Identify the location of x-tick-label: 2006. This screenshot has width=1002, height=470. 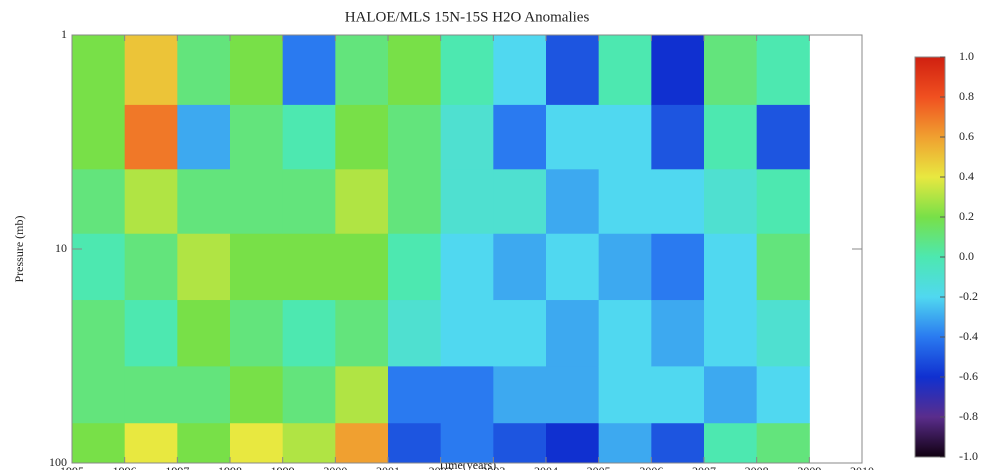
(651, 467).